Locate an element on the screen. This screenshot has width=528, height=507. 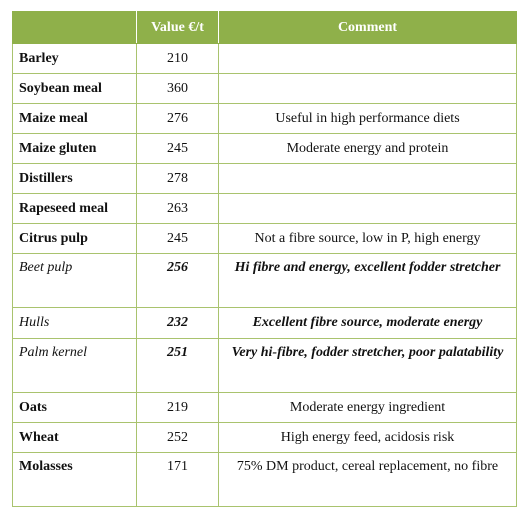
feed-comment: High energy feed, acidosis risk is located at coordinates (367, 437).